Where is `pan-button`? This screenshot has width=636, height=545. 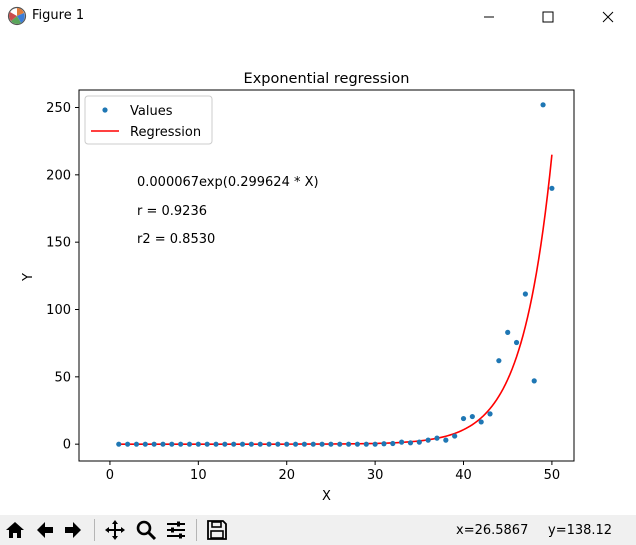
pan-button is located at coordinates (115, 530).